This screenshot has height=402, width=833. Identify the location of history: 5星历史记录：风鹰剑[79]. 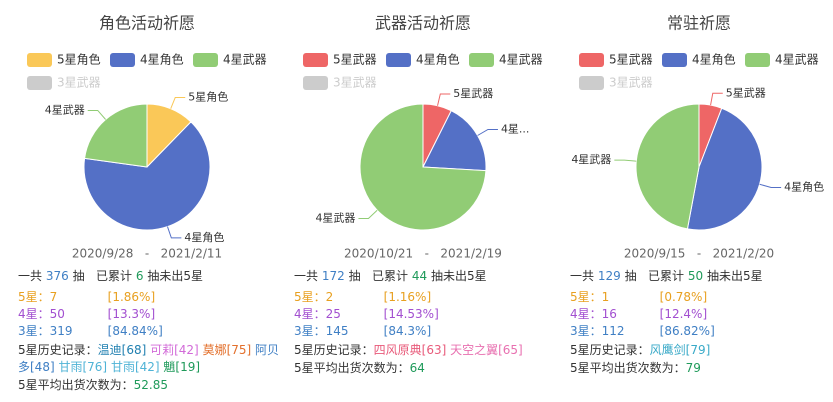
(701, 350).